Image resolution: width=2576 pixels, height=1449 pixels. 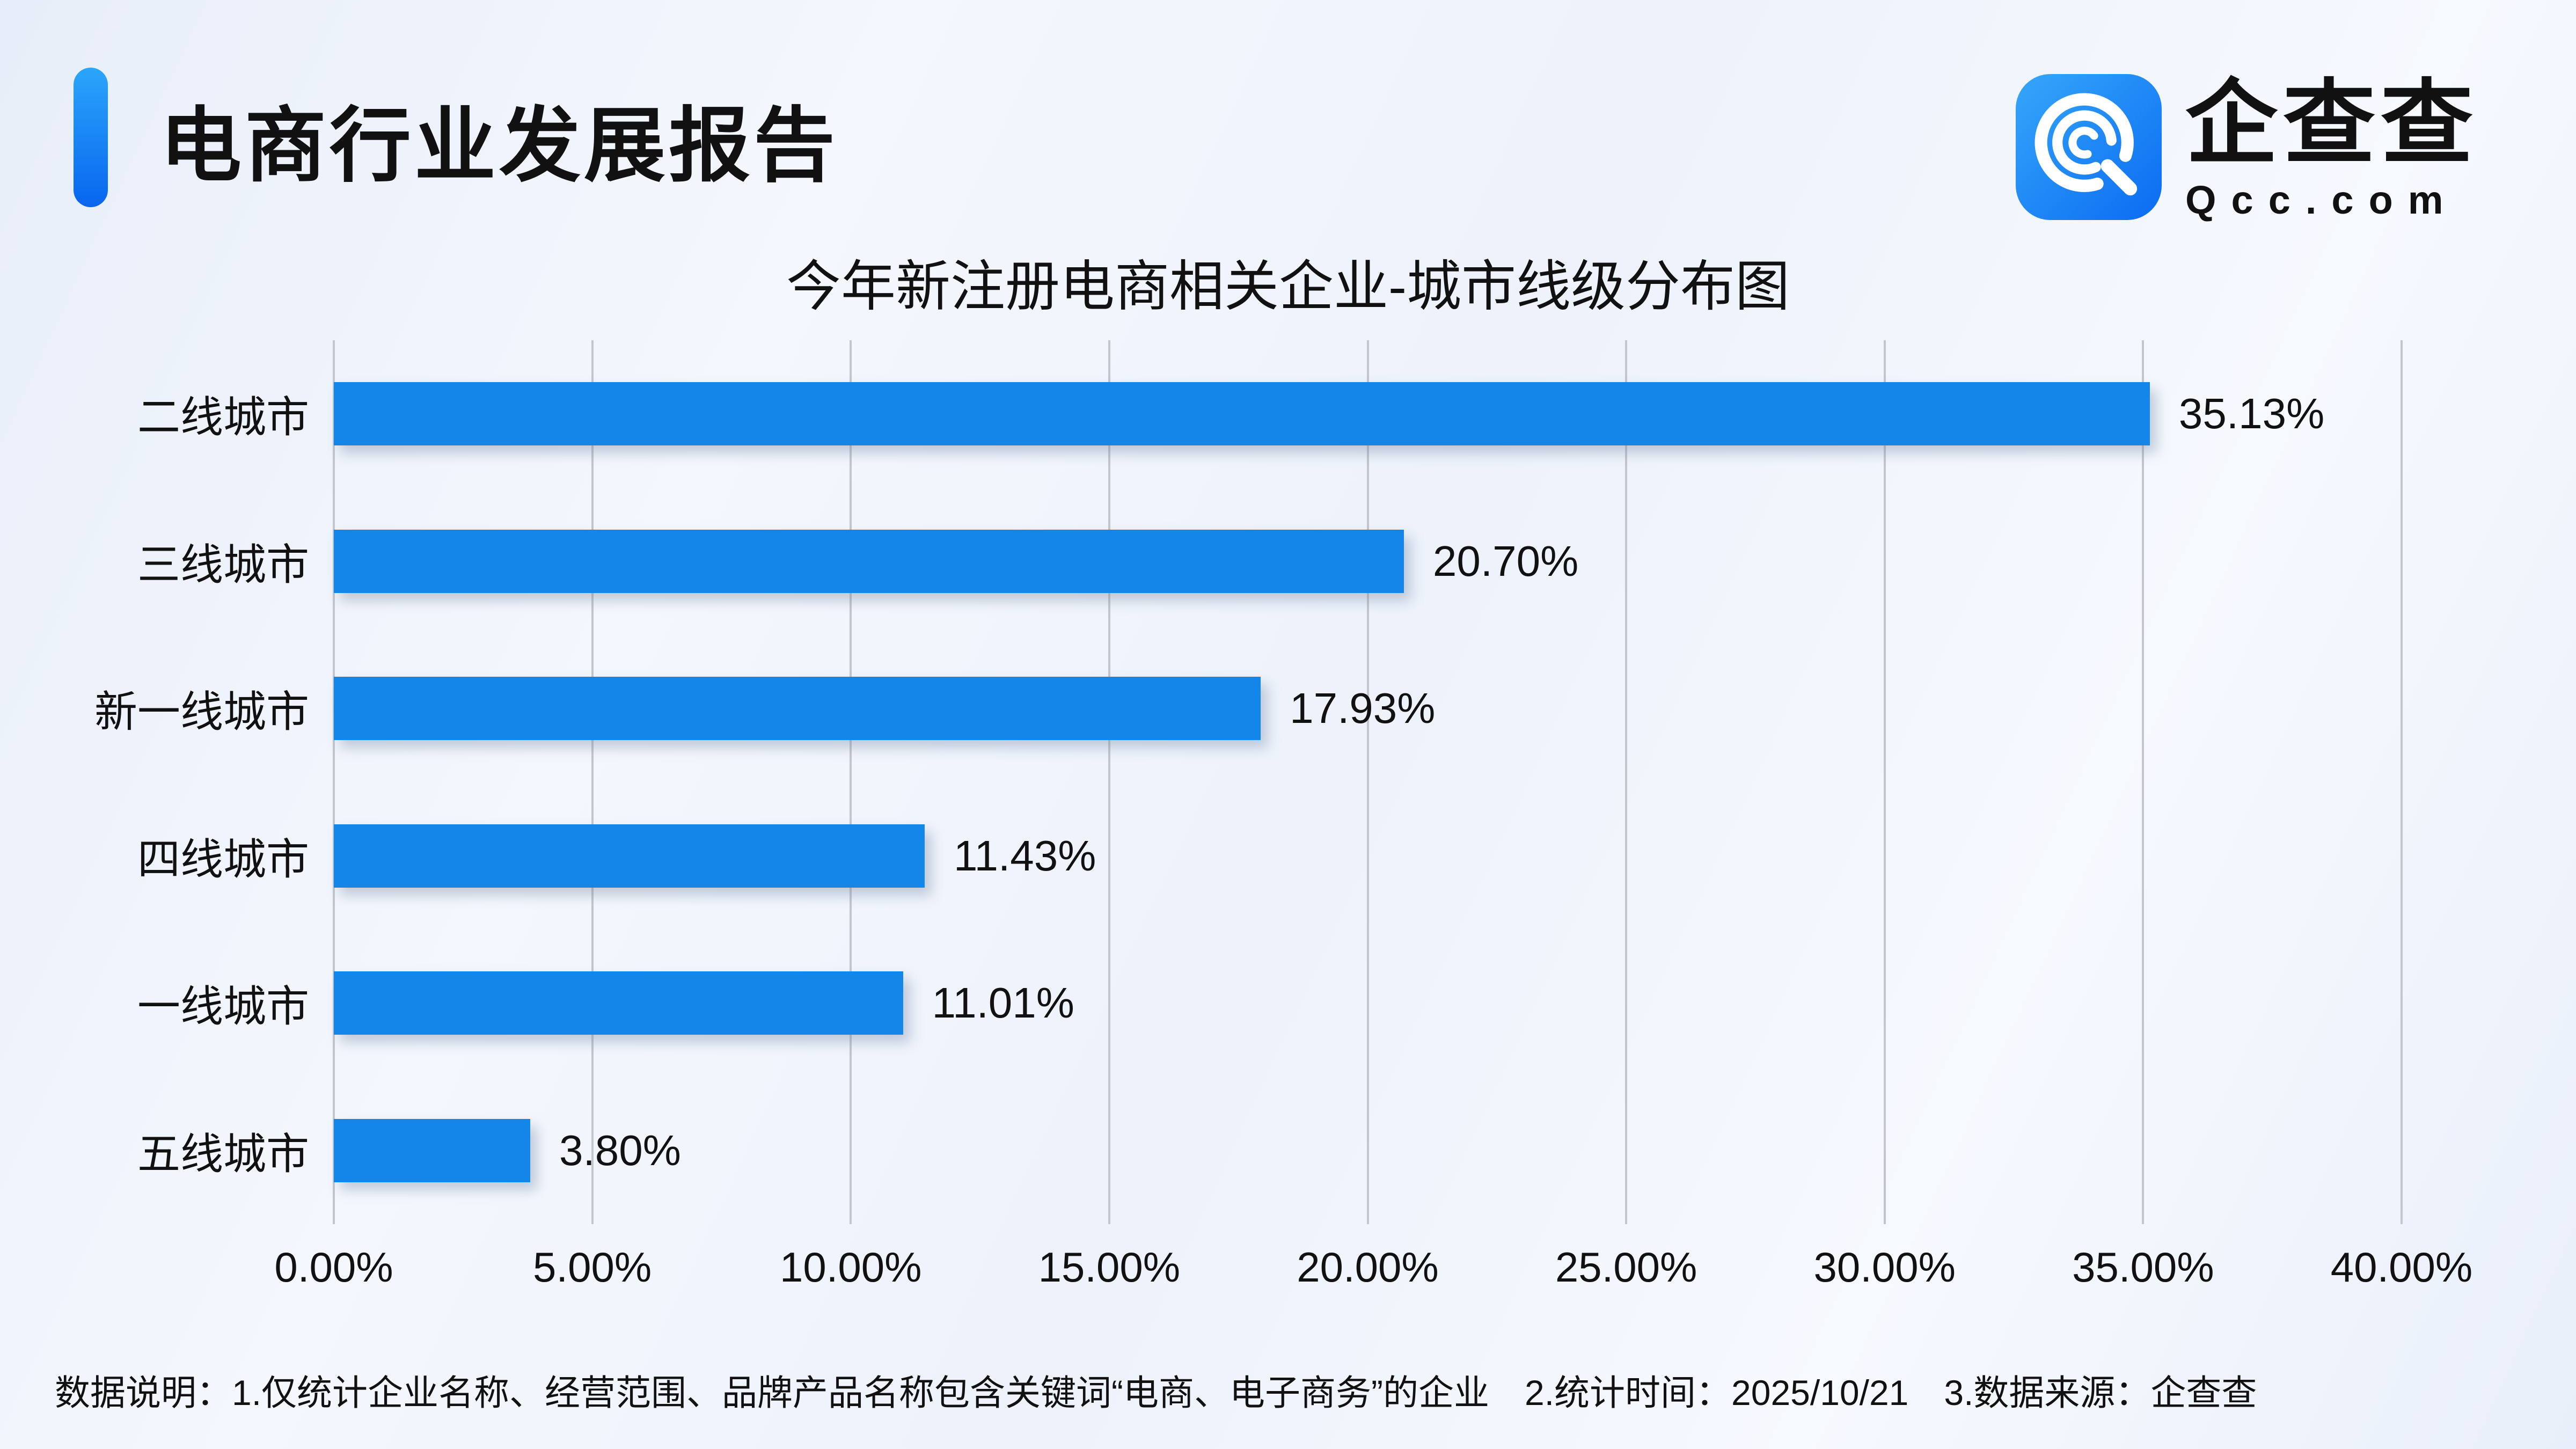 I want to click on qcc-logo-name: 企查查, so click(x=2331, y=123).